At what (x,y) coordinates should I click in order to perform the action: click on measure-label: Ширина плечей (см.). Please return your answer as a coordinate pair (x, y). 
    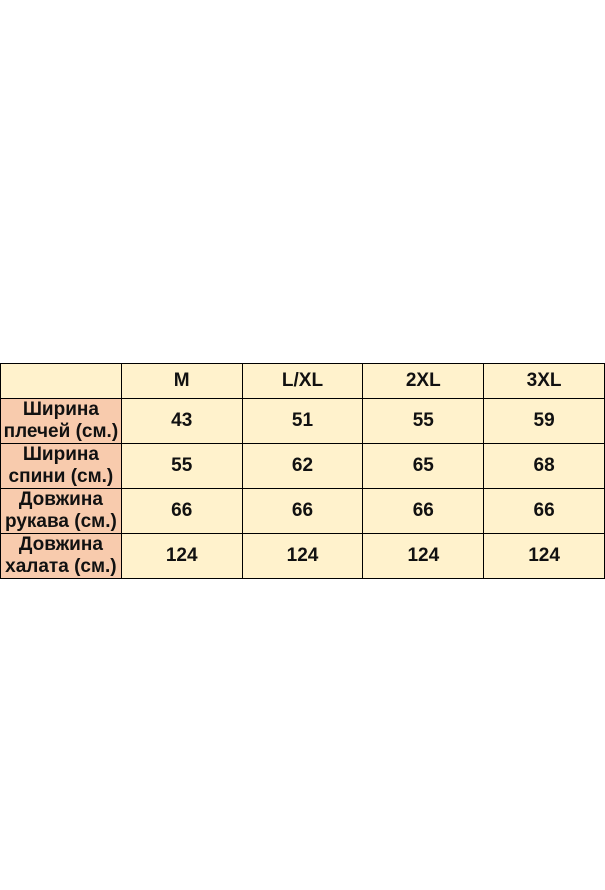
    Looking at the image, I should click on (61, 421).